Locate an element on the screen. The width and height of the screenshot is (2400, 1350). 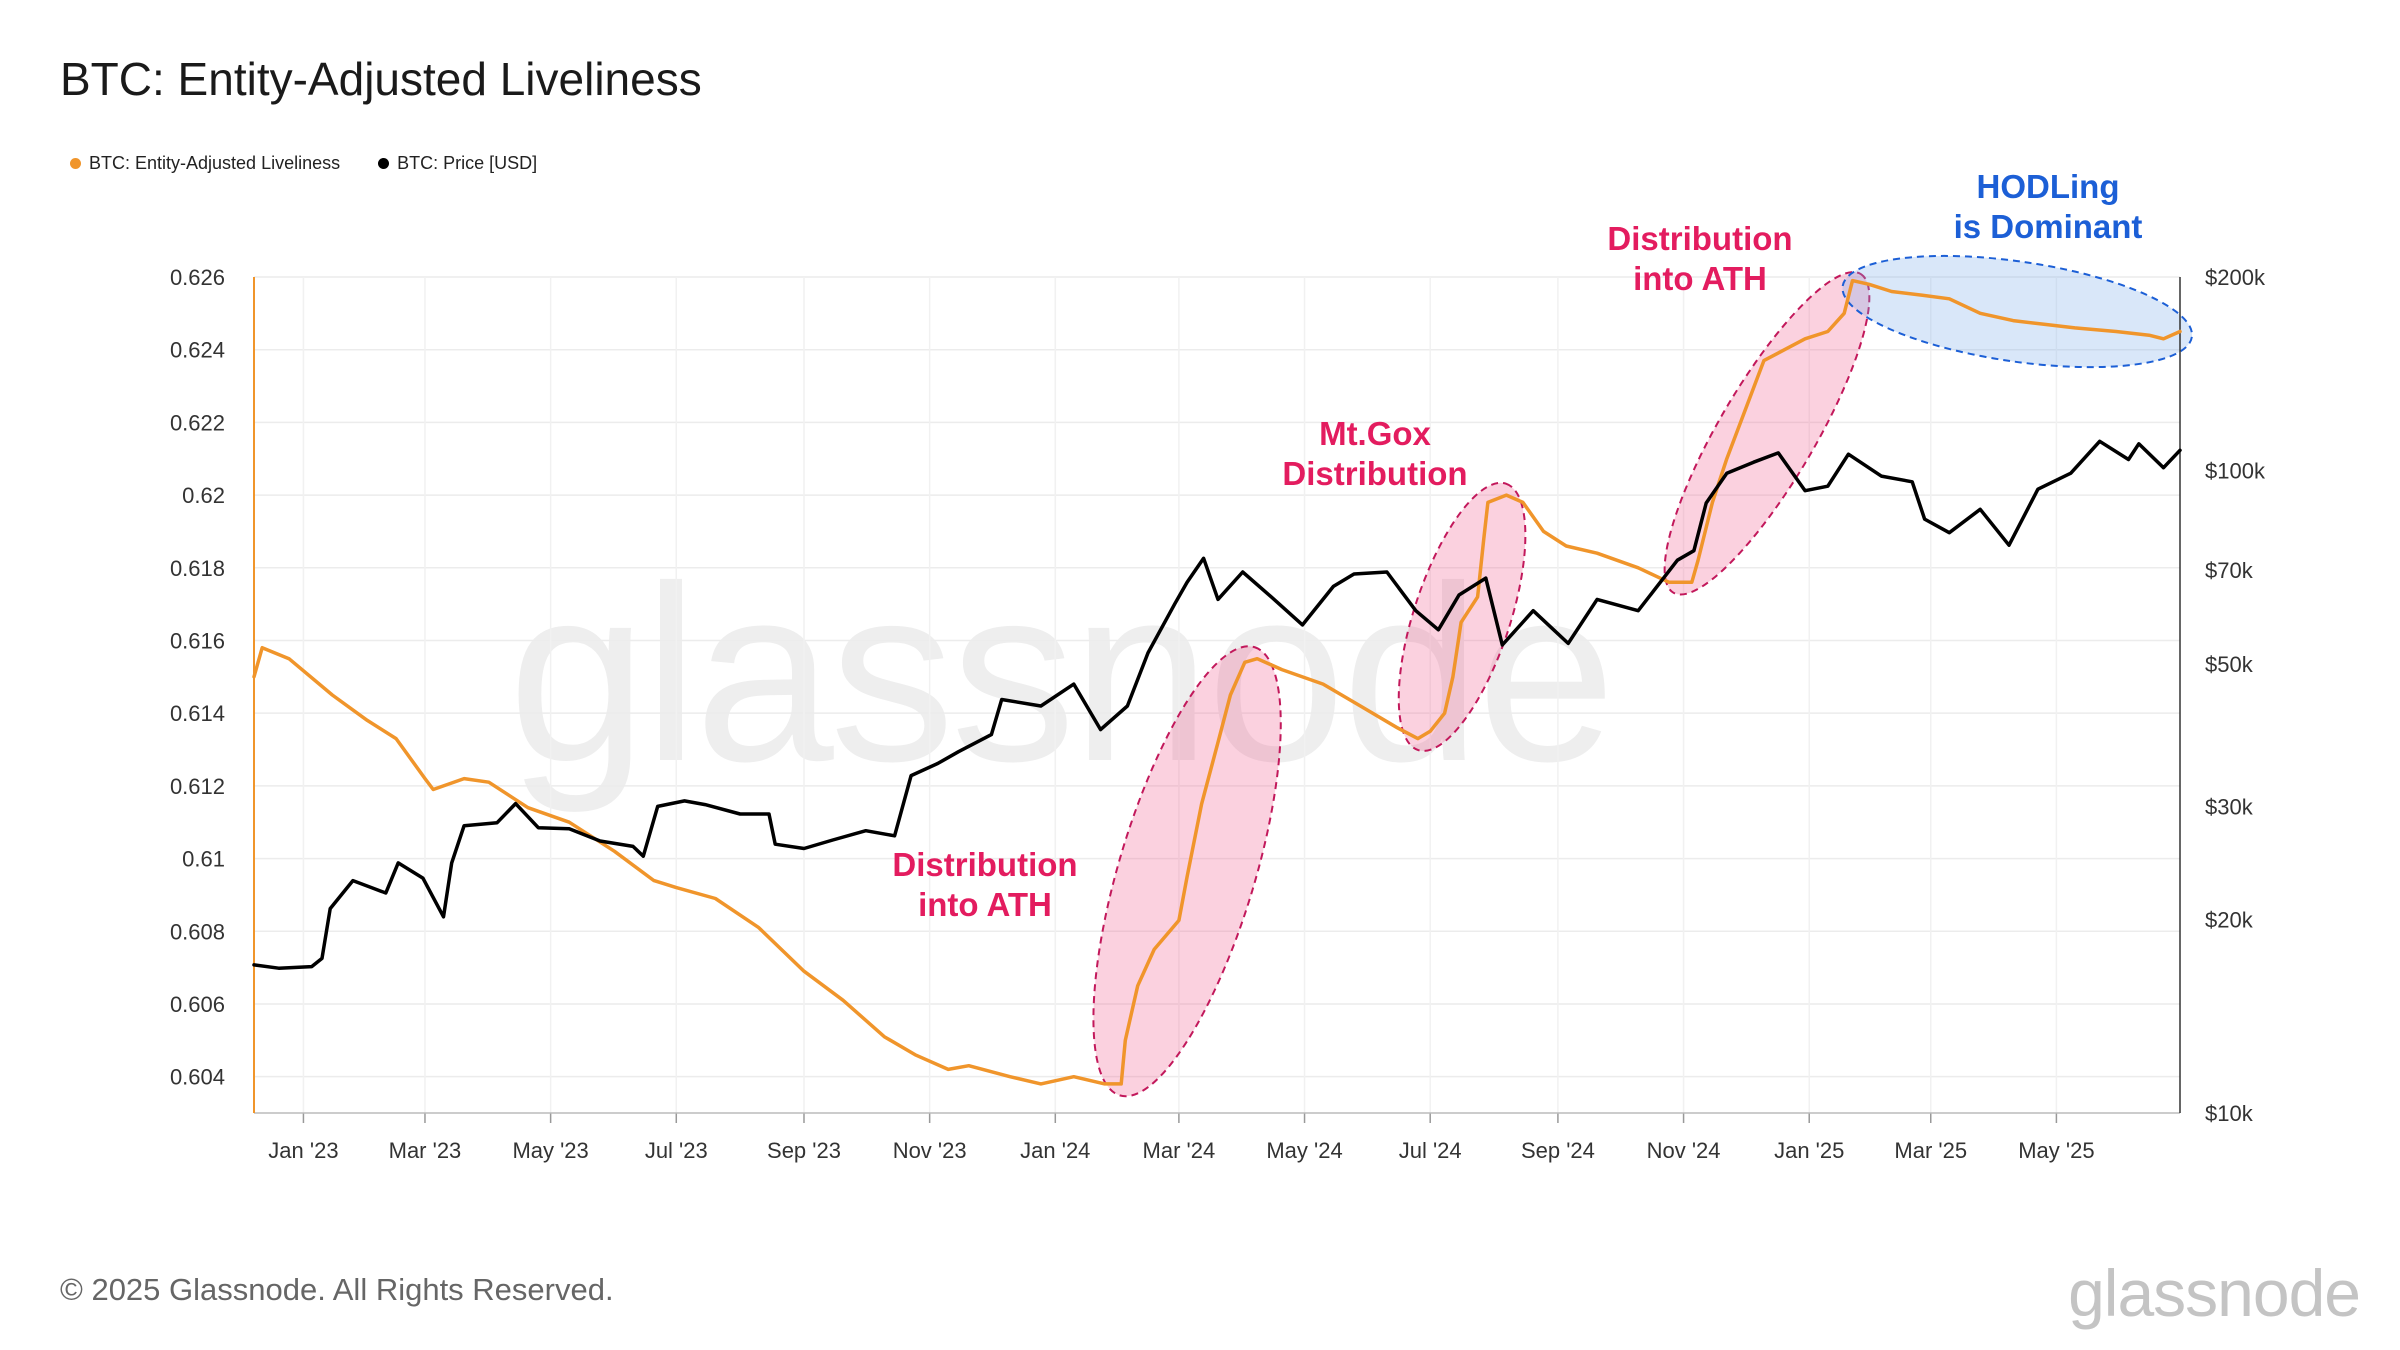
x-tick-14: May '25 is located at coordinates (2056, 1150).